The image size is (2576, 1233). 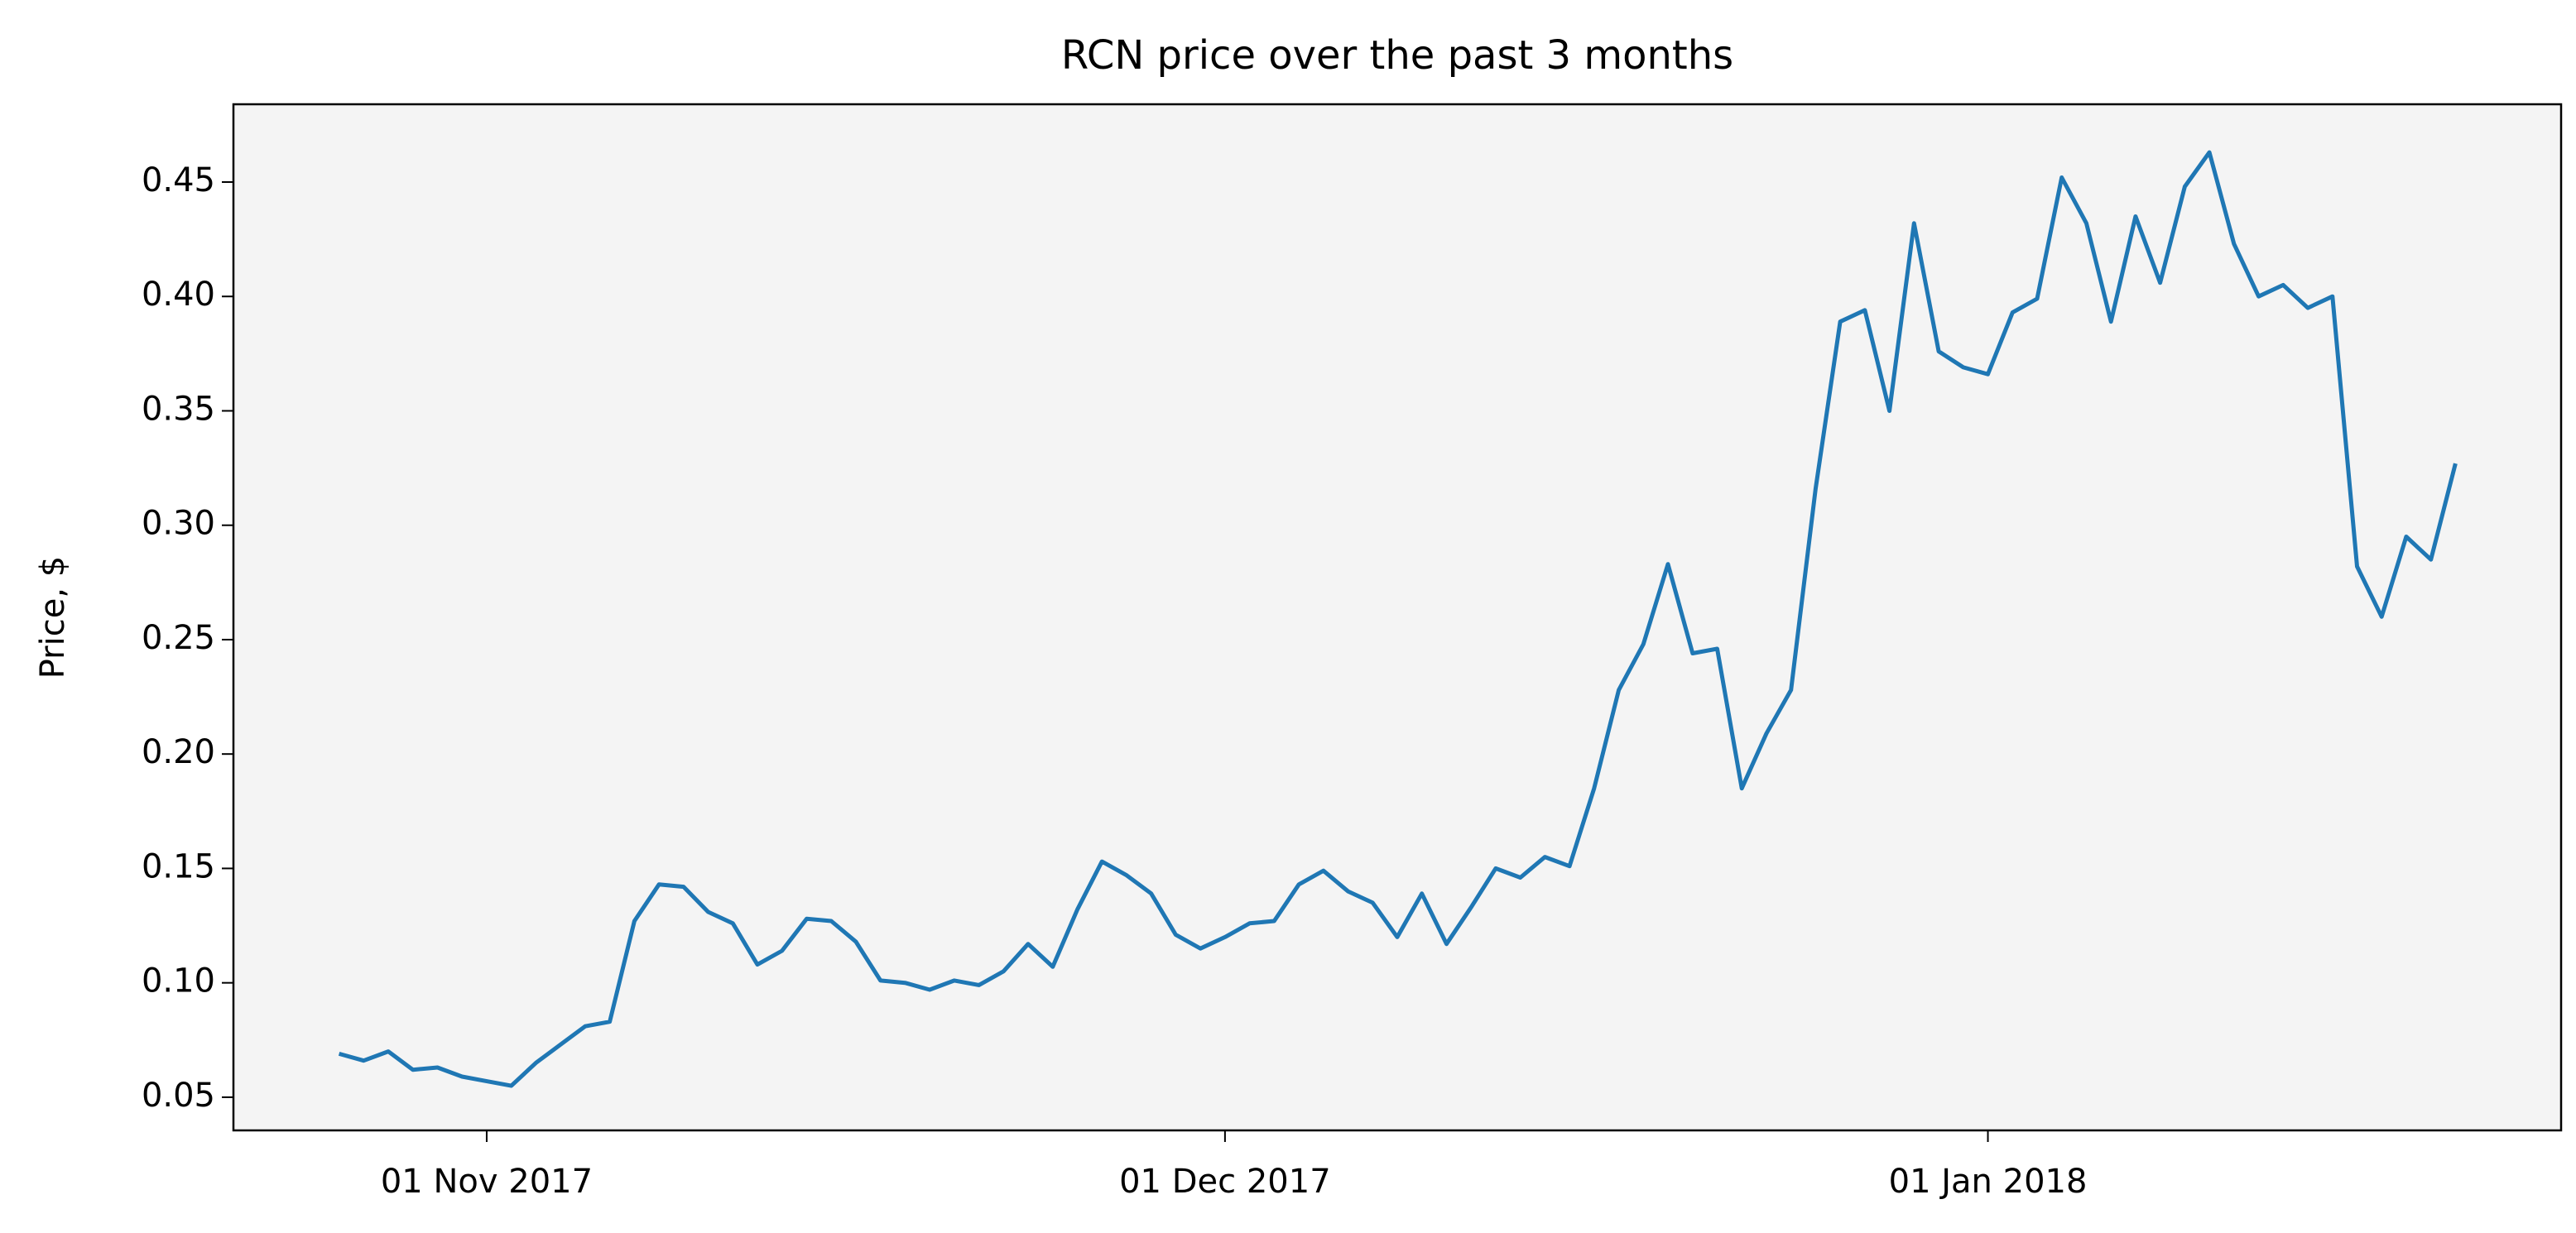 I want to click on y-tick-label: 0.35, so click(x=178, y=409).